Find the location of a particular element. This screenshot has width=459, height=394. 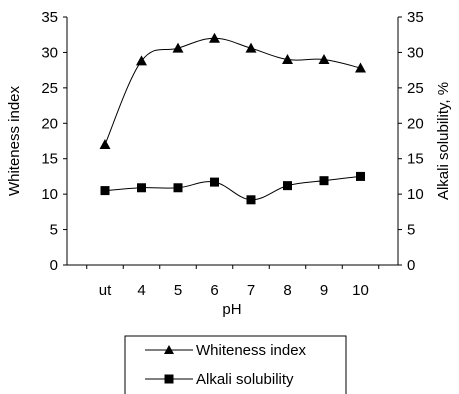

y-tick-label: 30 is located at coordinates (49, 52).